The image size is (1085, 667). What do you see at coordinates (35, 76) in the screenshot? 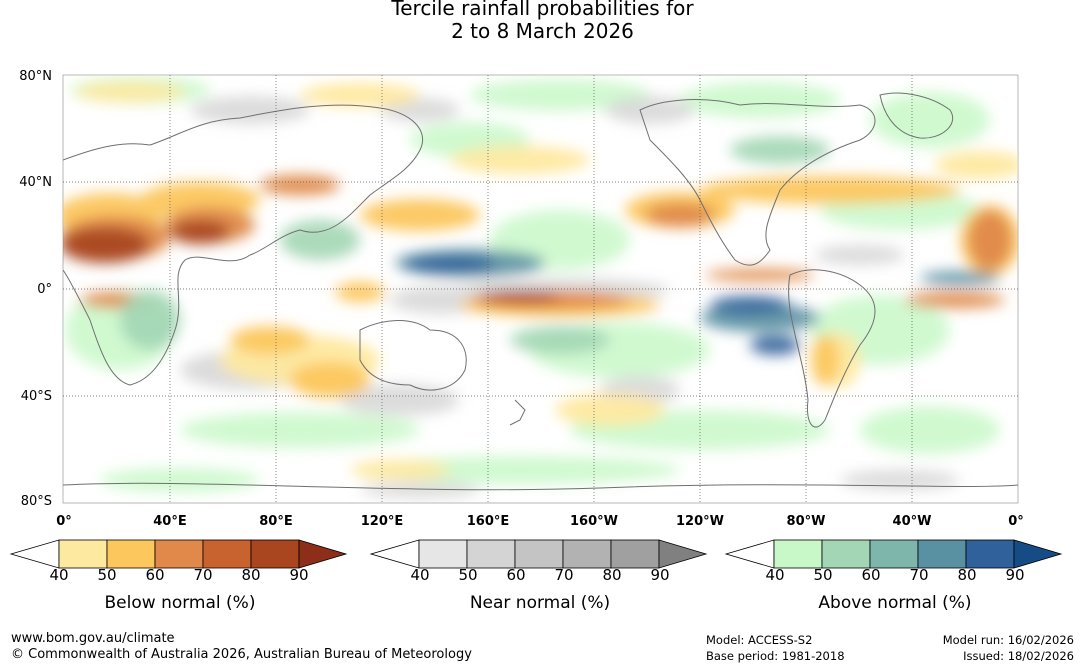
I see `lat-label-80n: 80°N` at bounding box center [35, 76].